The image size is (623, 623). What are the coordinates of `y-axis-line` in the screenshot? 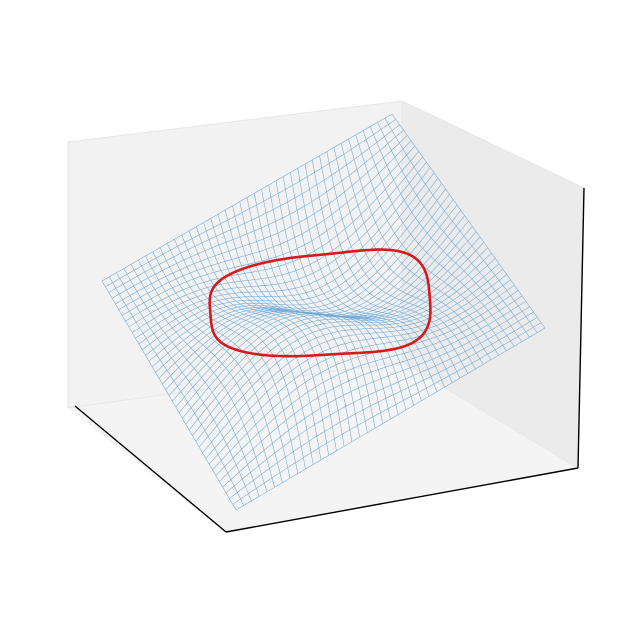 It's located at (402, 500).